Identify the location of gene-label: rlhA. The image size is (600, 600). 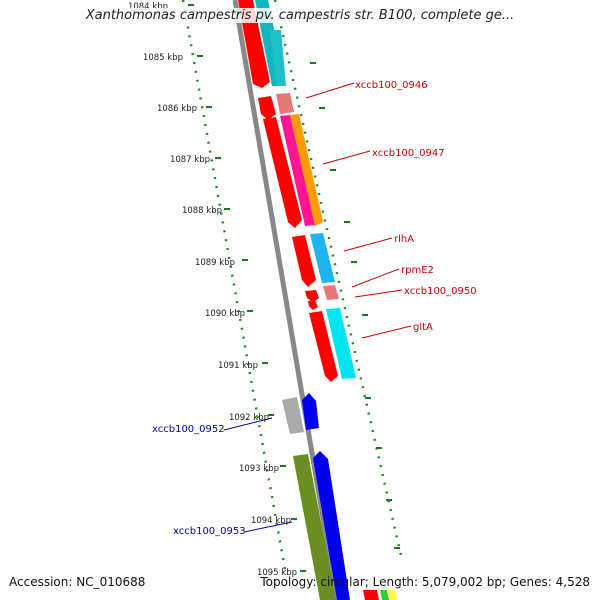
(404, 239).